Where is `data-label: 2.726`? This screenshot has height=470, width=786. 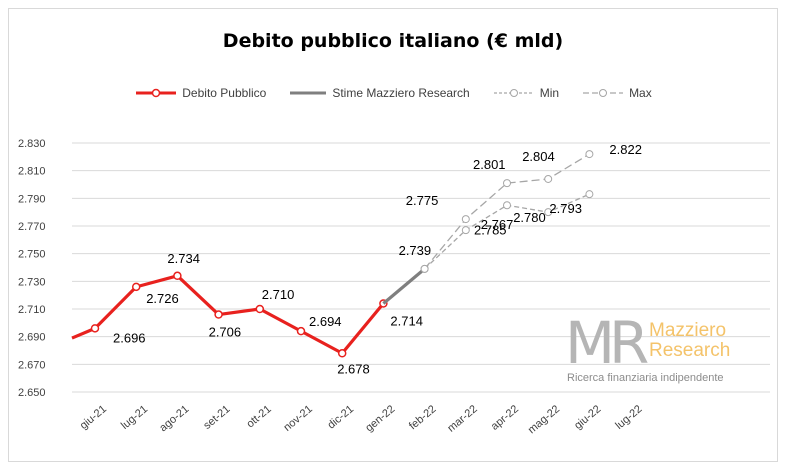 data-label: 2.726 is located at coordinates (162, 298).